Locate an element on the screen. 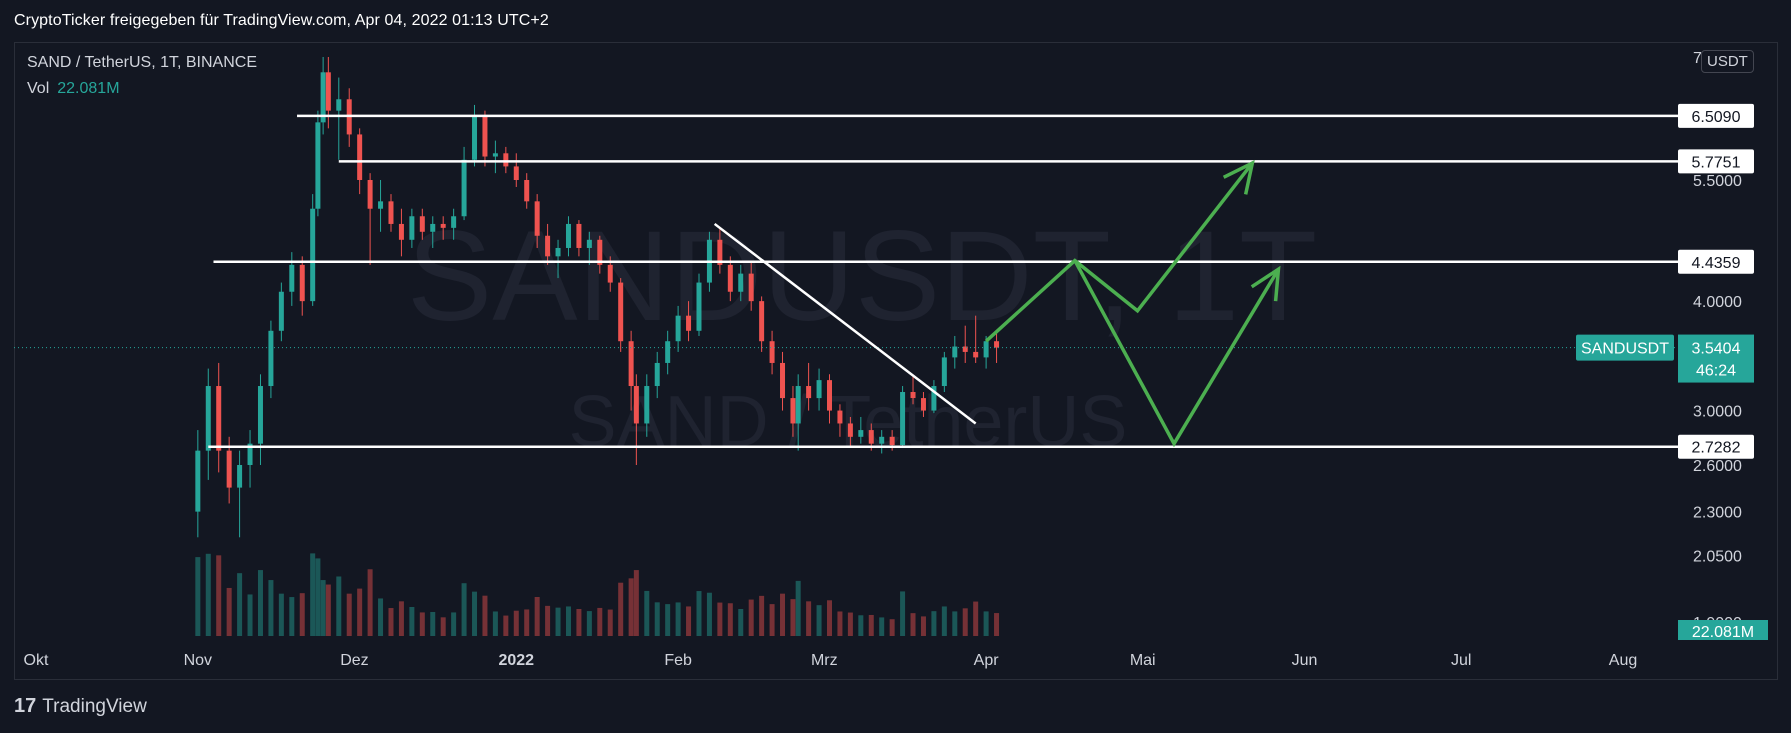 The height and width of the screenshot is (733, 1791). currency-button: USDT is located at coordinates (1727, 61).